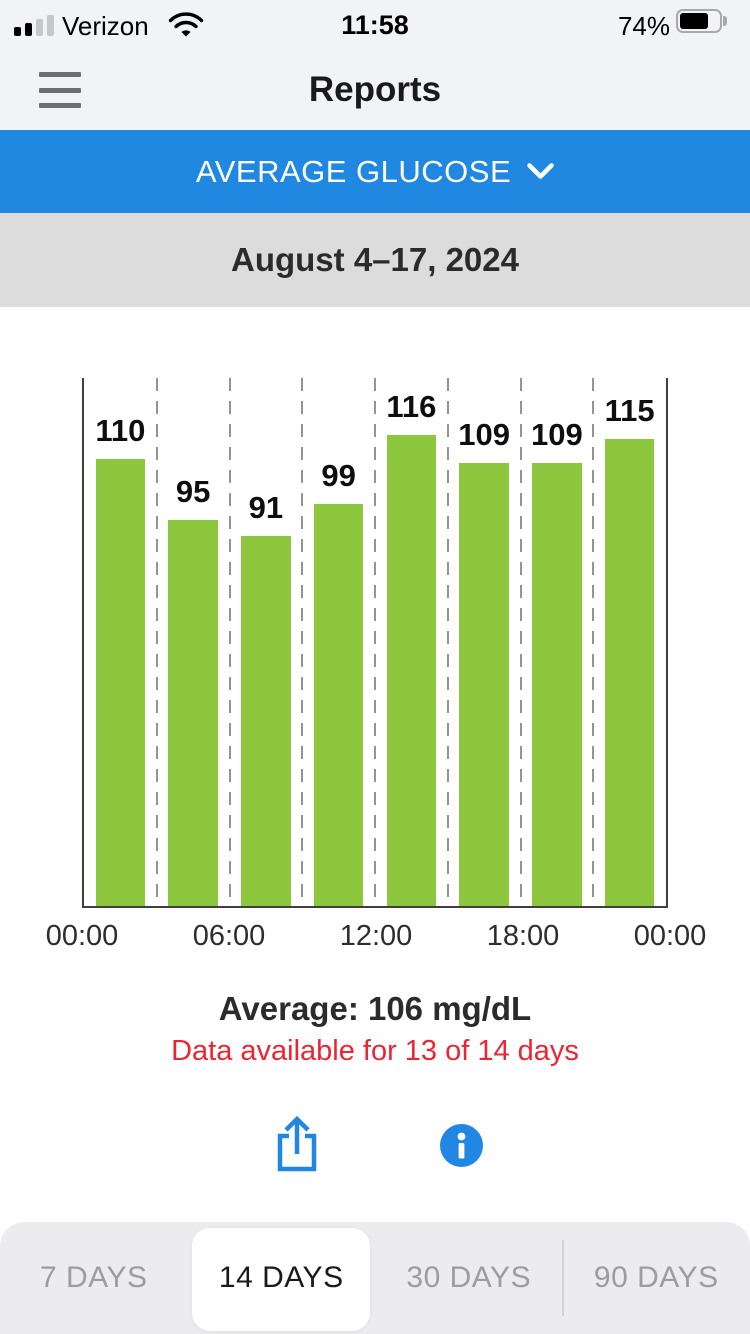  I want to click on chart-x-axis: 00:00 06:00 12:00 18:00 00:00, so click(376, 940).